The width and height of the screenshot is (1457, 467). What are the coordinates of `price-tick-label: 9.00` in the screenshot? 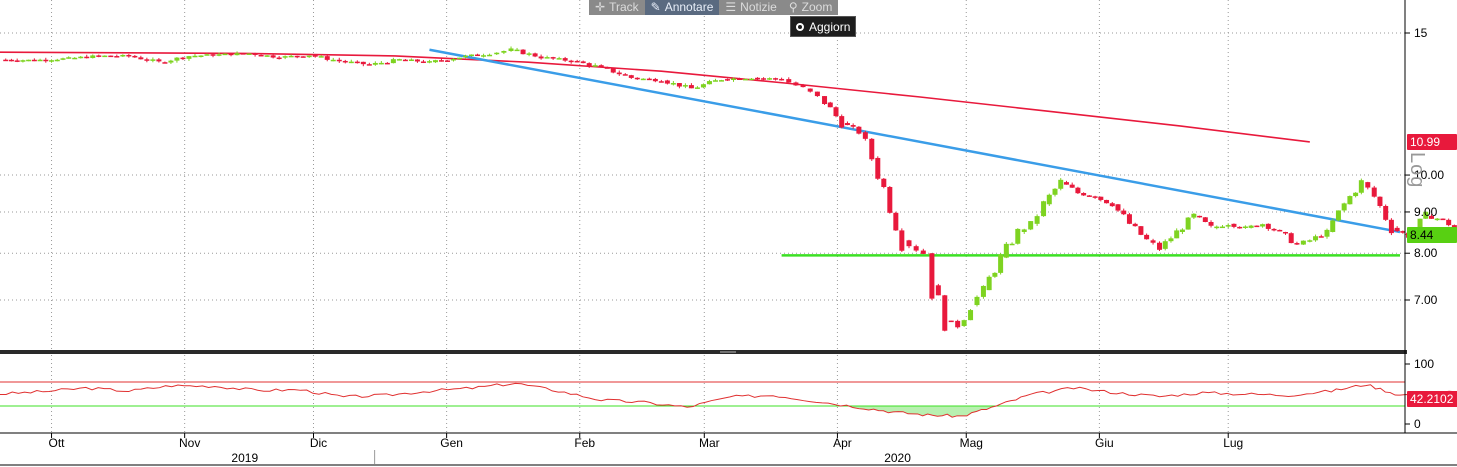 It's located at (1426, 212).